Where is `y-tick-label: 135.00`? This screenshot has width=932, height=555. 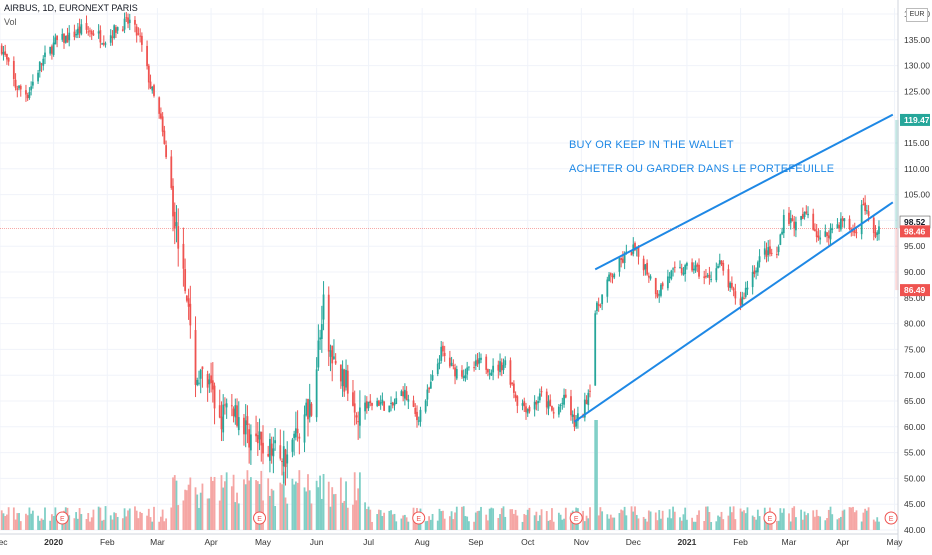
y-tick-label: 135.00 is located at coordinates (917, 40).